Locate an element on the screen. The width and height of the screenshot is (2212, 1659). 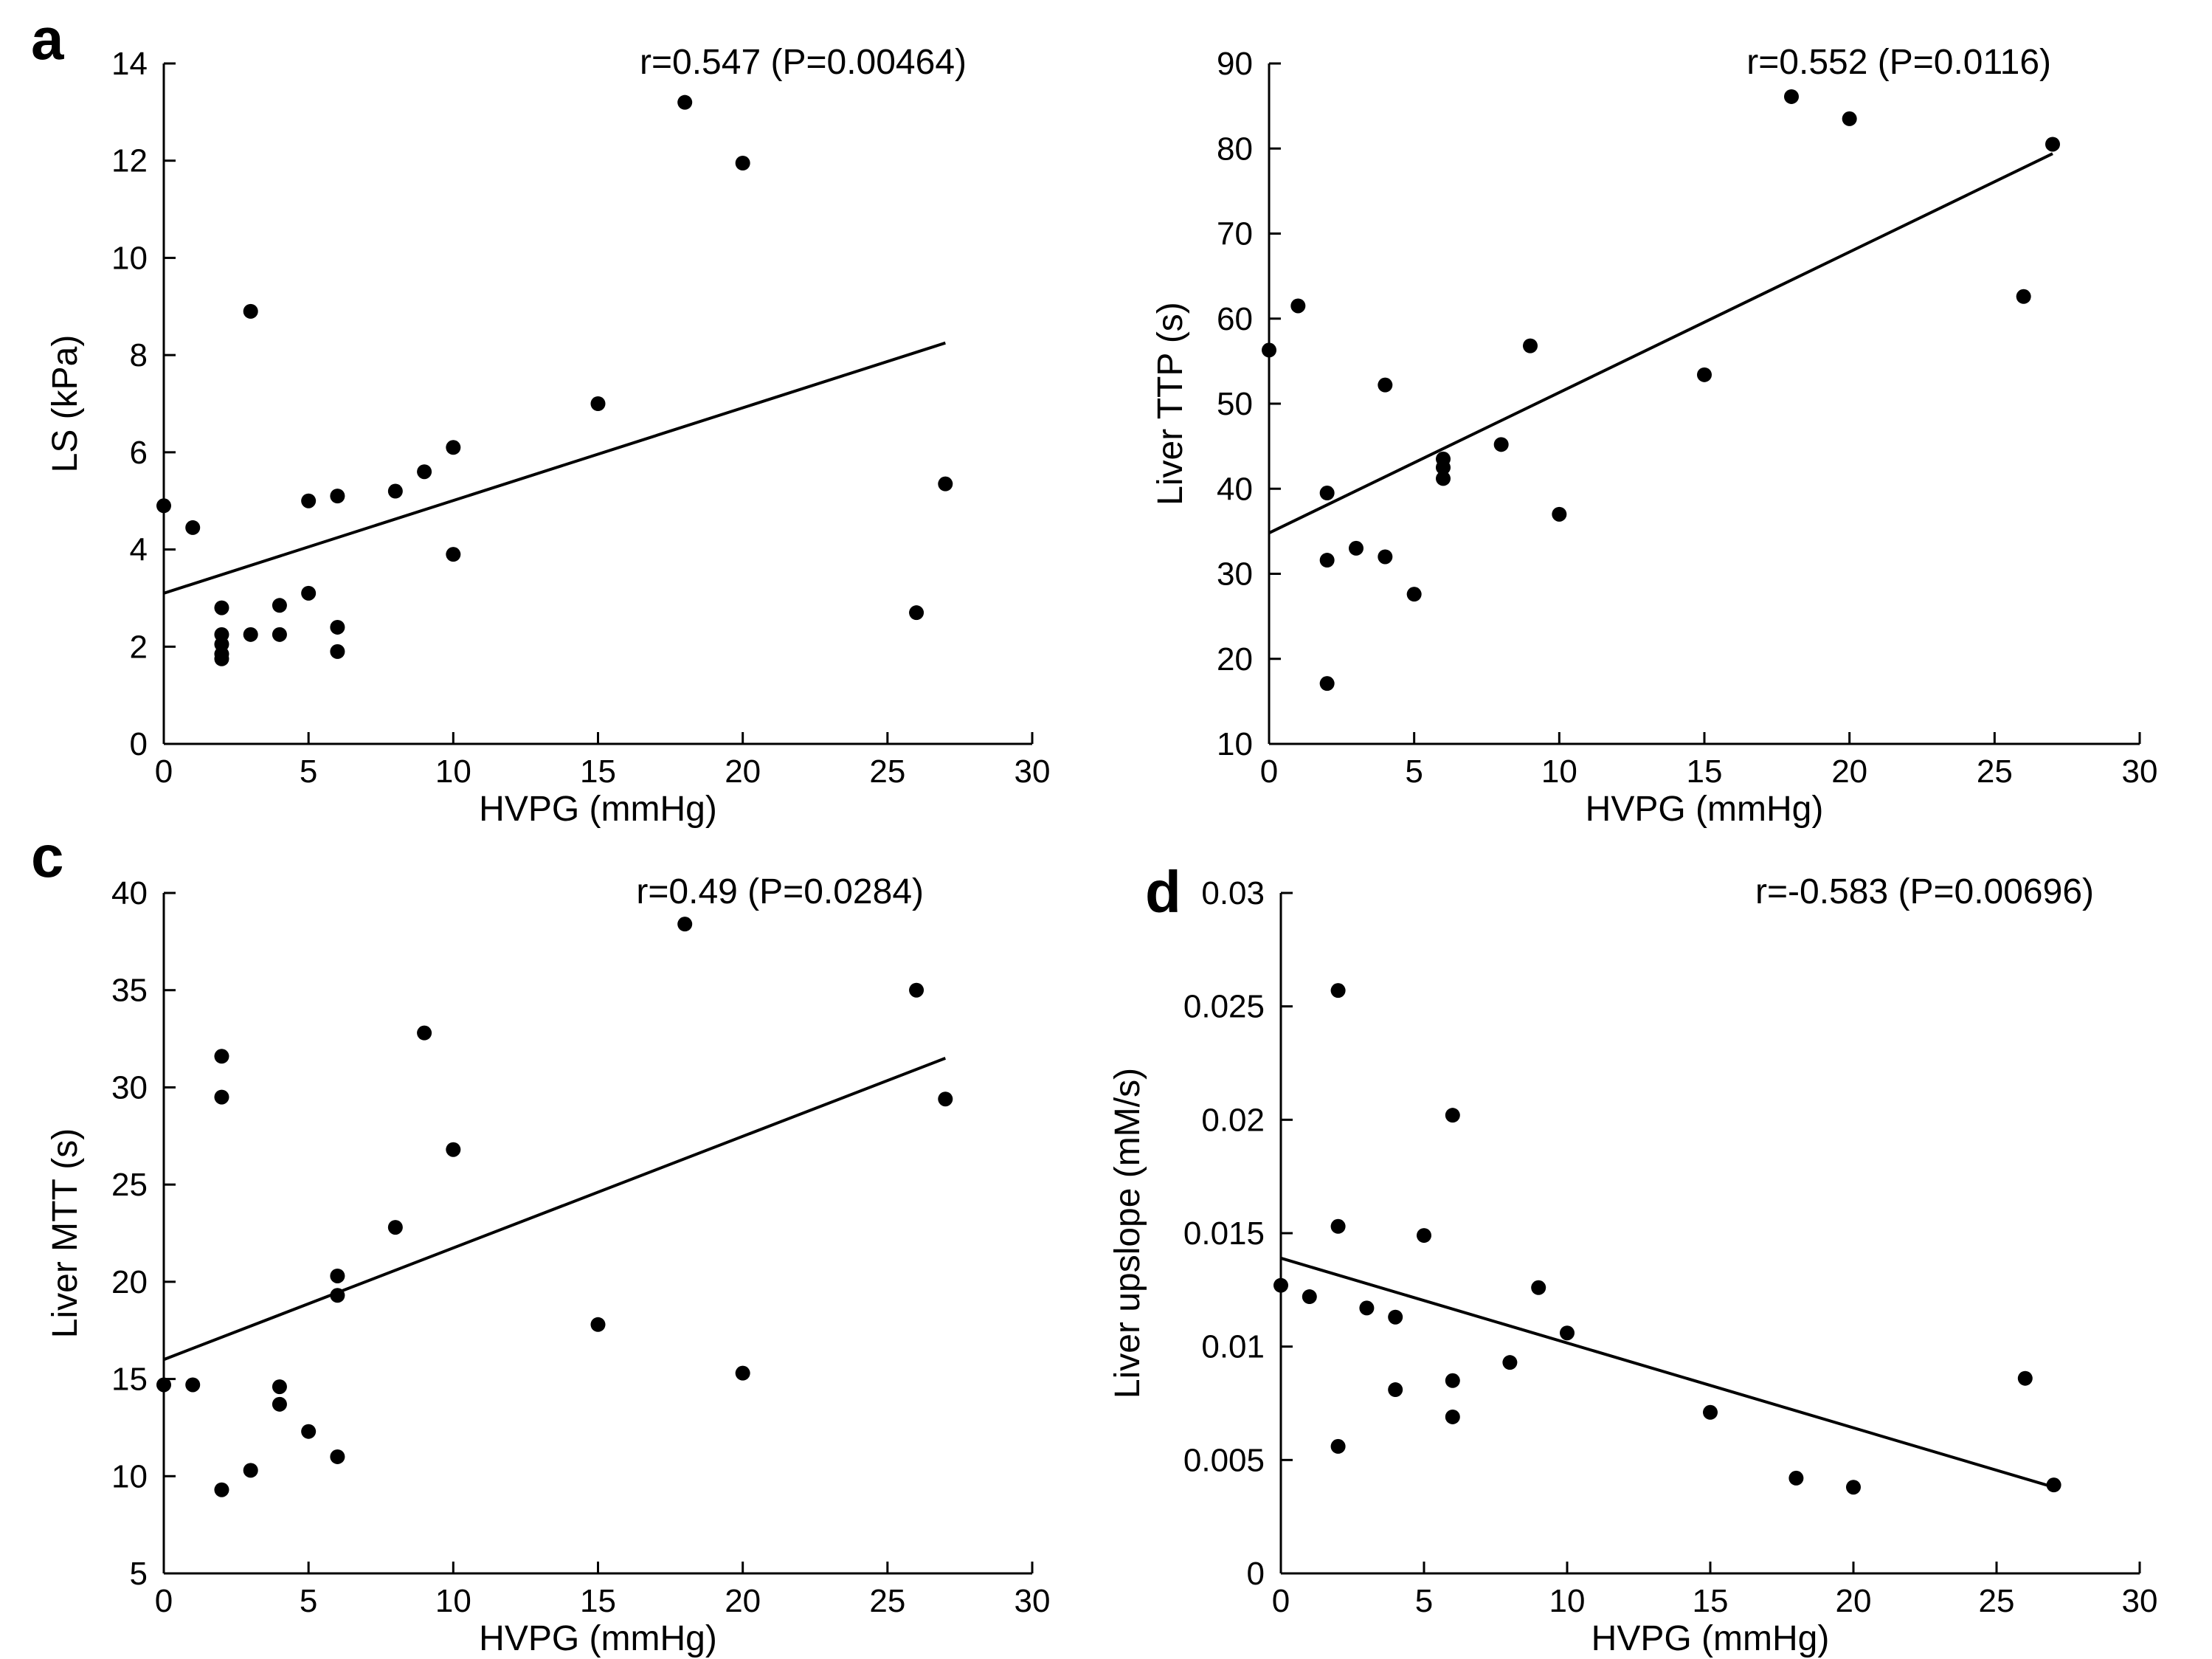
y-tick-label: 15 is located at coordinates (129, 1380).